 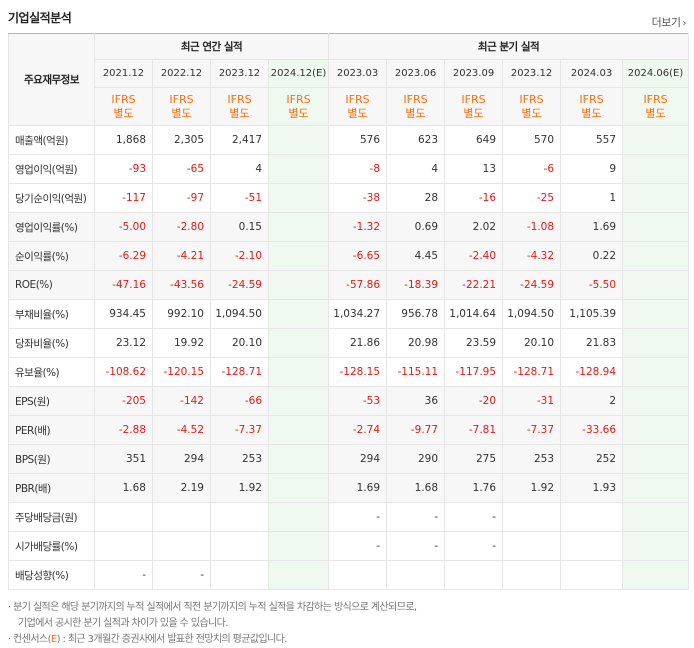 I want to click on table-cell: 2,305, so click(x=181, y=140).